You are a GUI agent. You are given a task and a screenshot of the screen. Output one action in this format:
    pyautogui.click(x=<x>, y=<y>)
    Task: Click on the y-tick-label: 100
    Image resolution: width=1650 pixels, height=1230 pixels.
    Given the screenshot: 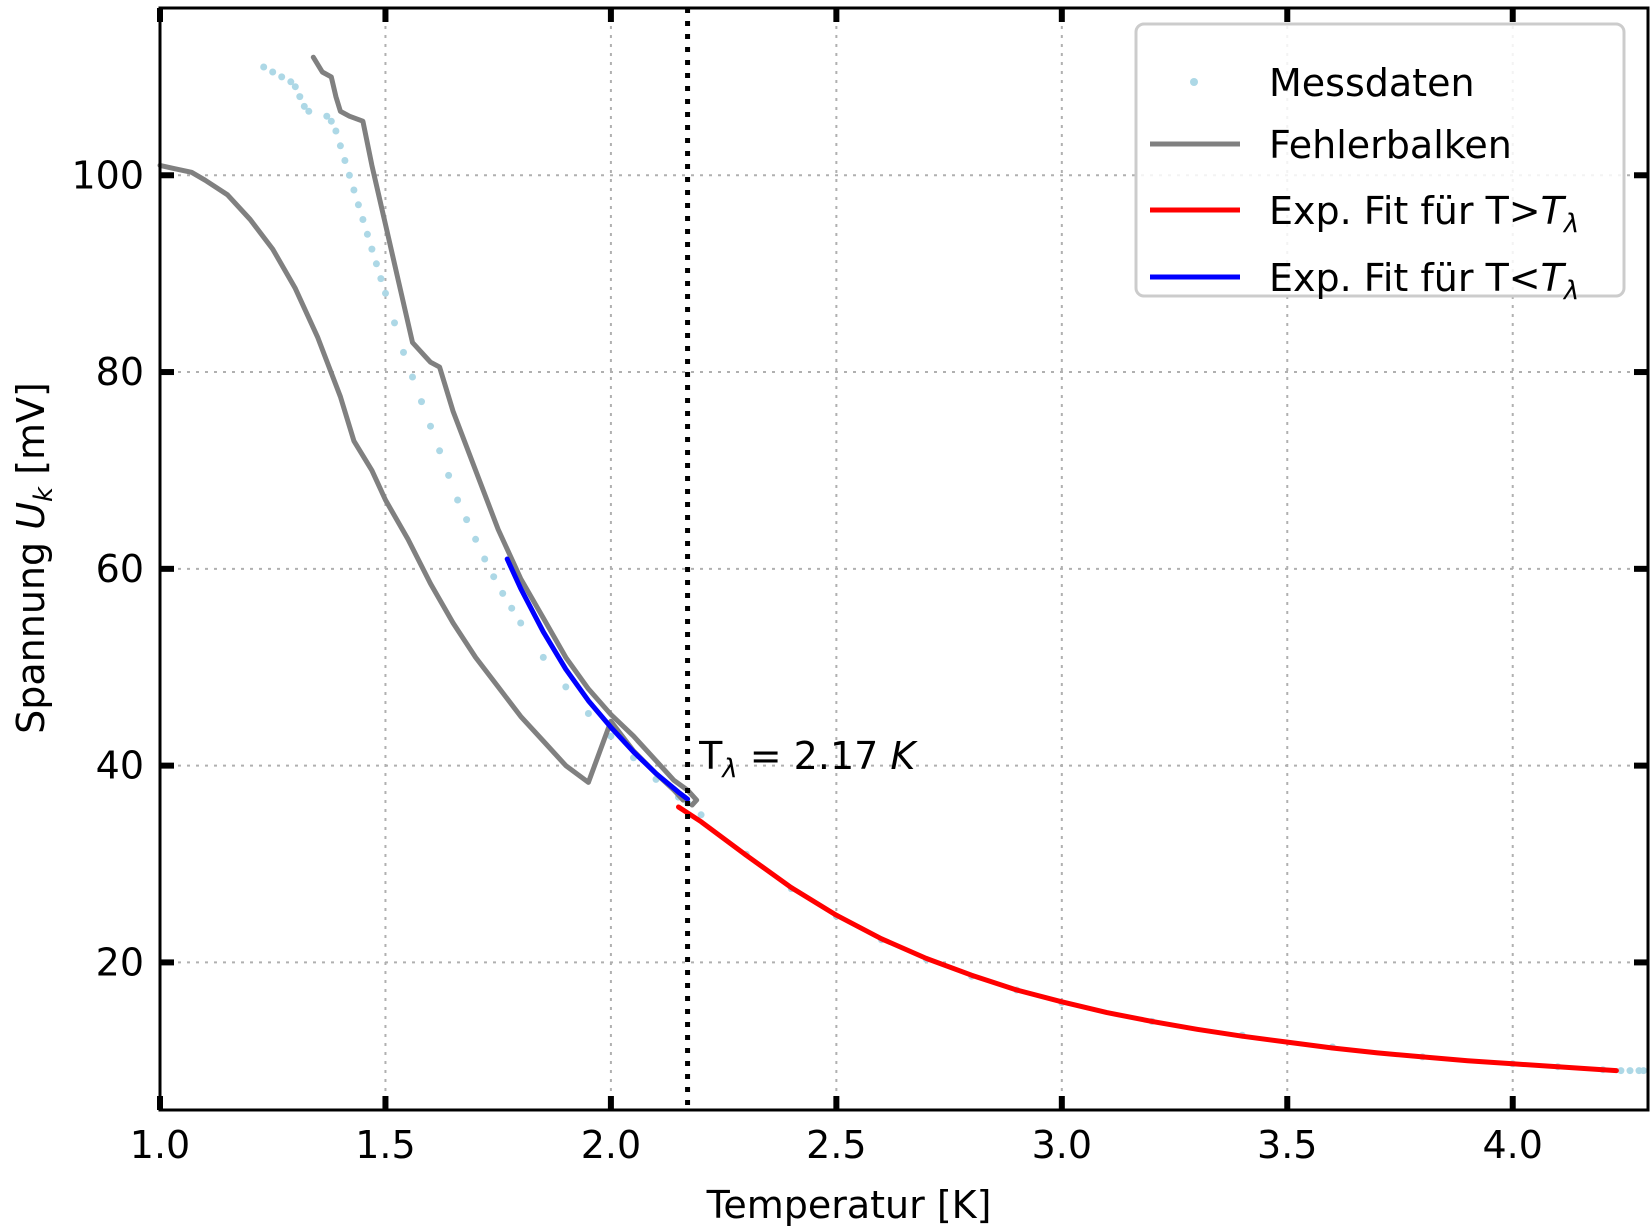 What is the action you would take?
    pyautogui.click(x=107, y=175)
    